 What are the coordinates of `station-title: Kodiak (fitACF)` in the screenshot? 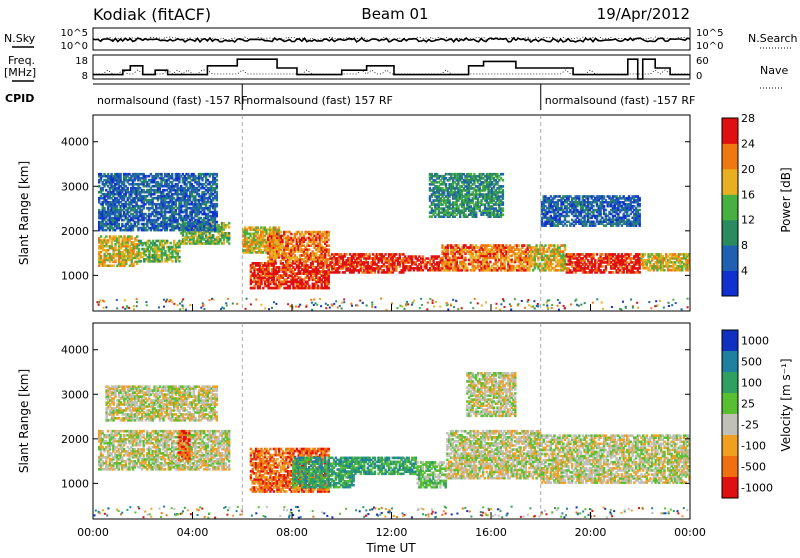 It's located at (152, 14).